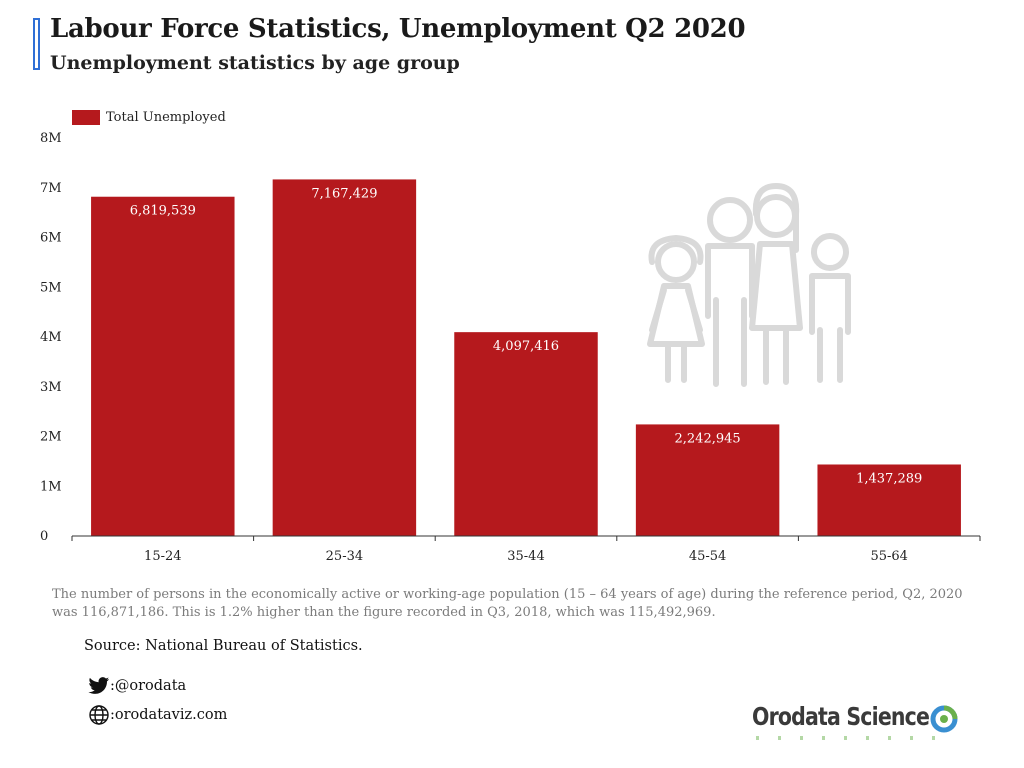 This screenshot has width=1024, height=768. What do you see at coordinates (708, 438) in the screenshot?
I see `bar-value-label: 2,242,945` at bounding box center [708, 438].